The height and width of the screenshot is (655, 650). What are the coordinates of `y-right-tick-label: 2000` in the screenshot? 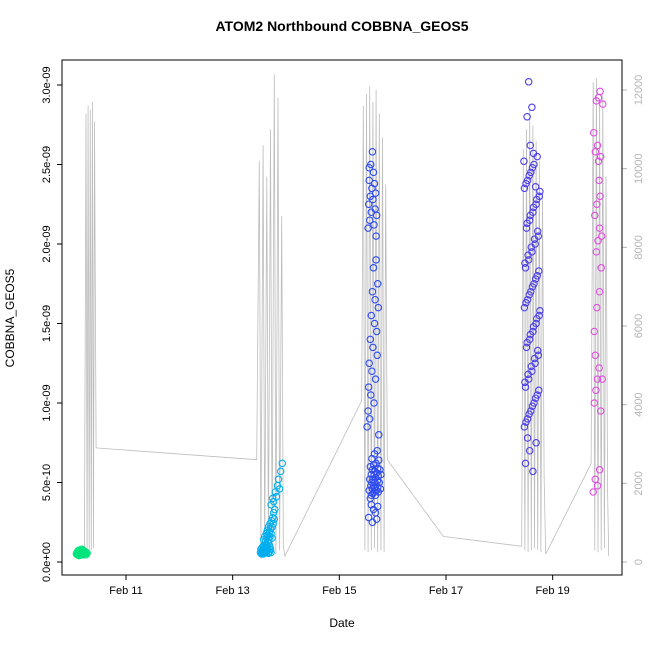 It's located at (639, 483).